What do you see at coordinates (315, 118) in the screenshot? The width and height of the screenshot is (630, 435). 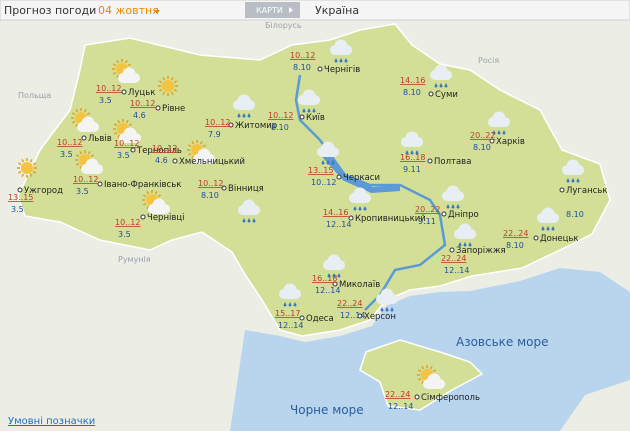 I see `city-name: Київ` at bounding box center [315, 118].